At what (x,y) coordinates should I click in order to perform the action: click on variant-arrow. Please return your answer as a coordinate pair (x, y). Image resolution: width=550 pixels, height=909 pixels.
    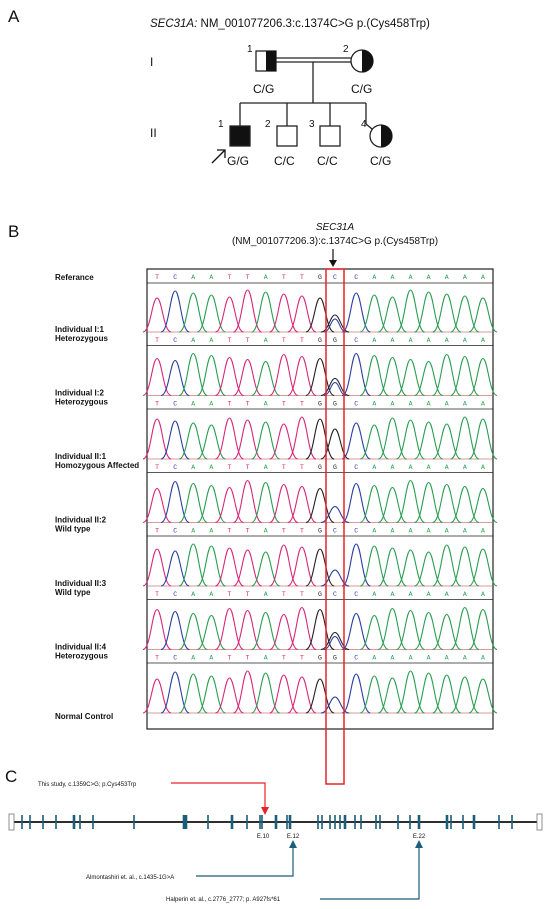
    Looking at the image, I should click on (333, 258).